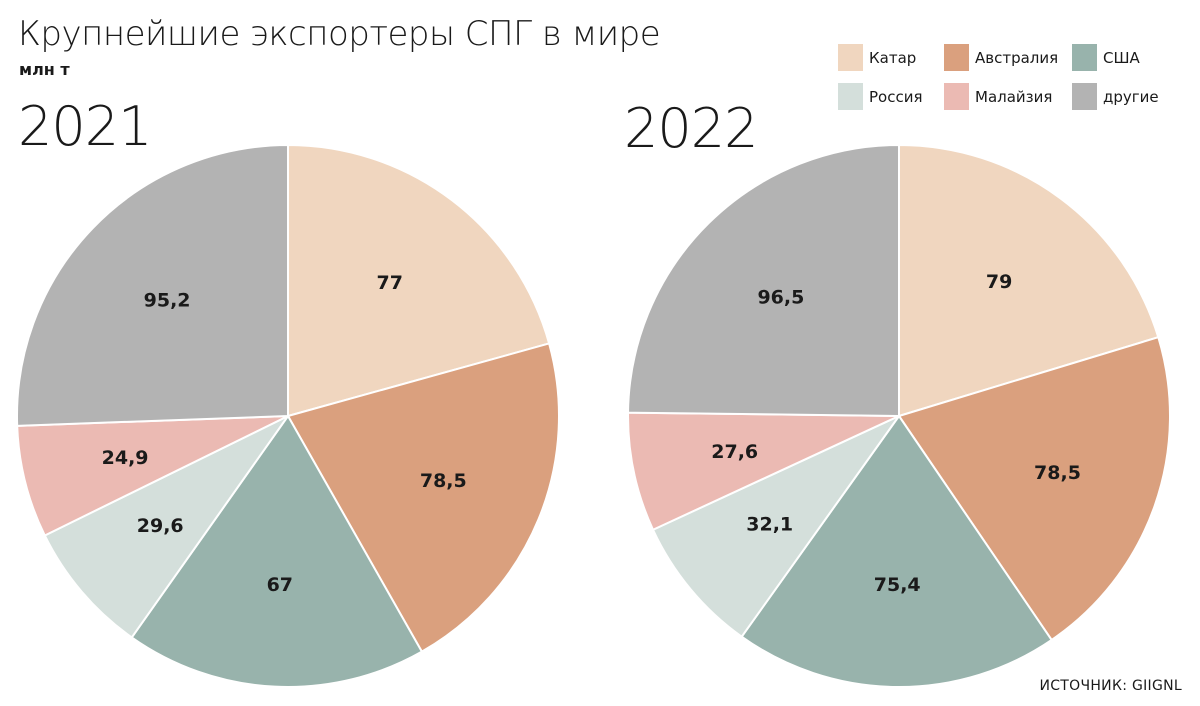  What do you see at coordinates (850, 57) in the screenshot?
I see `legend-swatch-qatar` at bounding box center [850, 57].